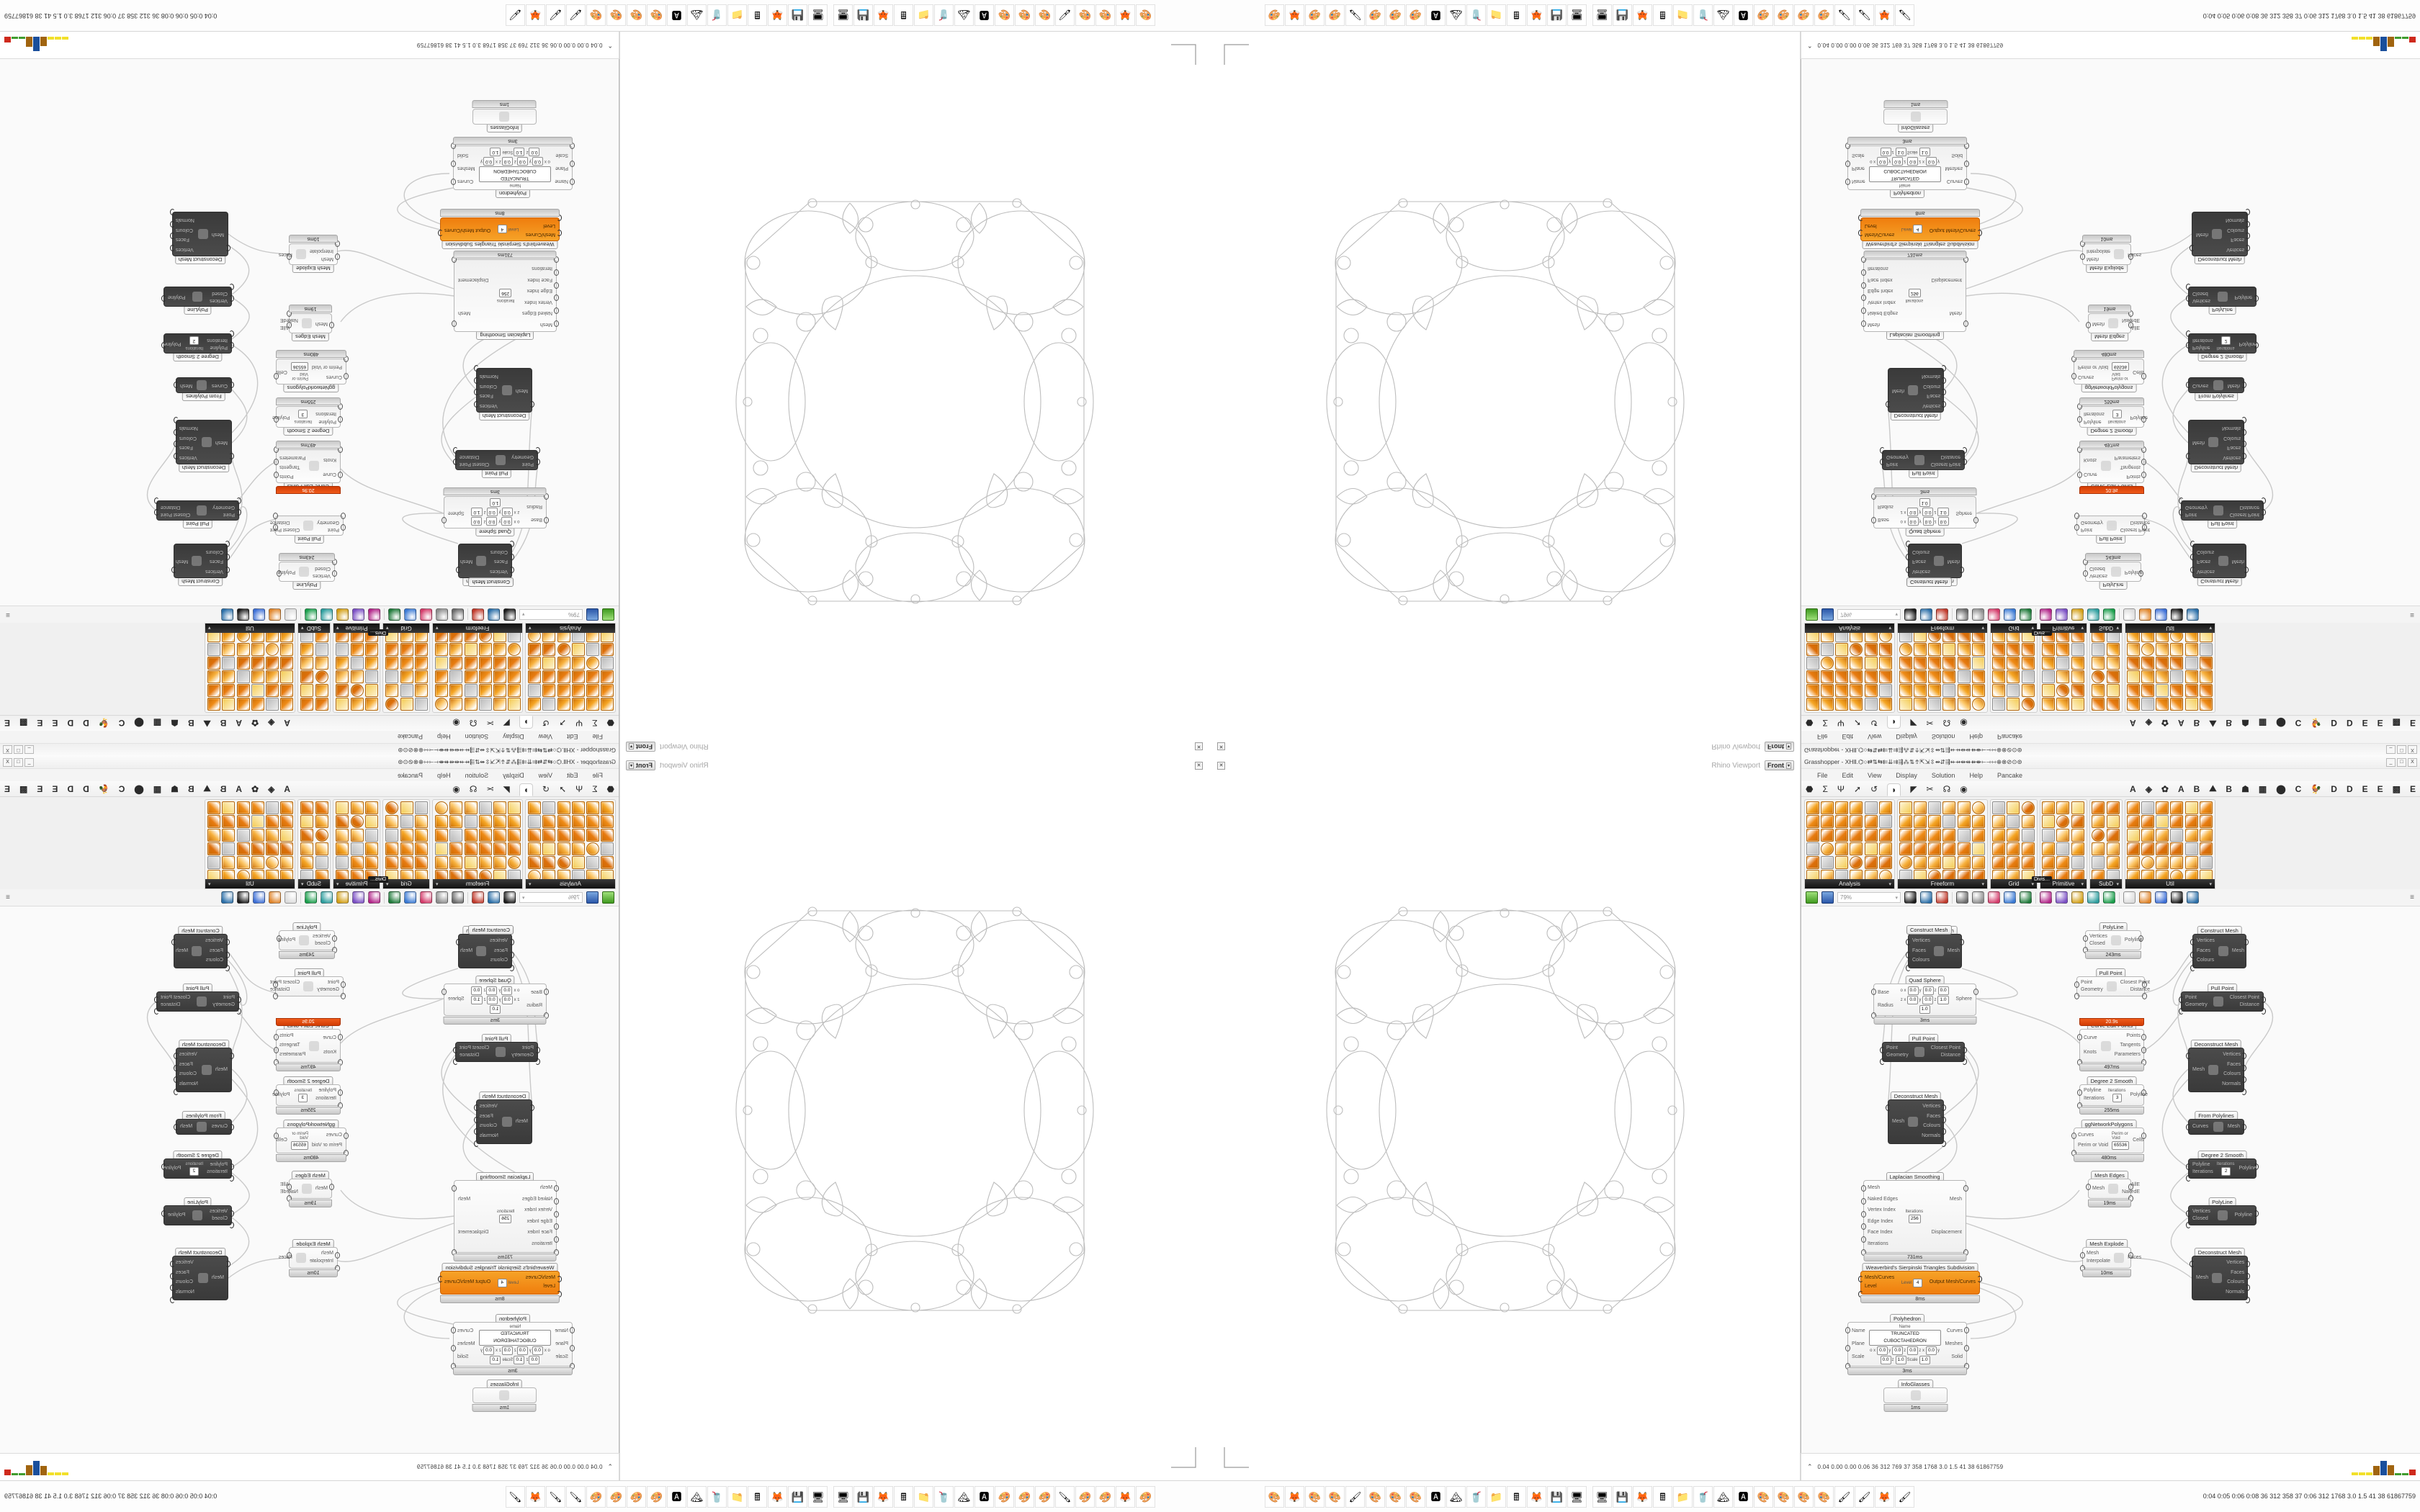  What do you see at coordinates (1914, 295) in the screenshot?
I see `node-parameter-fields: Iterations 256` at bounding box center [1914, 295].